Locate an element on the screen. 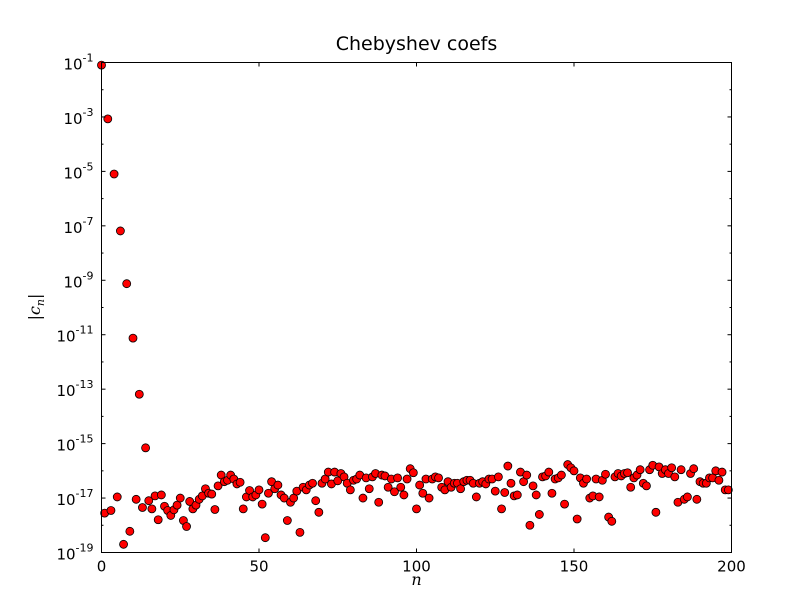 The image size is (812, 612). y-tick-label: 10⁻¹⁹ is located at coordinates (74, 553).